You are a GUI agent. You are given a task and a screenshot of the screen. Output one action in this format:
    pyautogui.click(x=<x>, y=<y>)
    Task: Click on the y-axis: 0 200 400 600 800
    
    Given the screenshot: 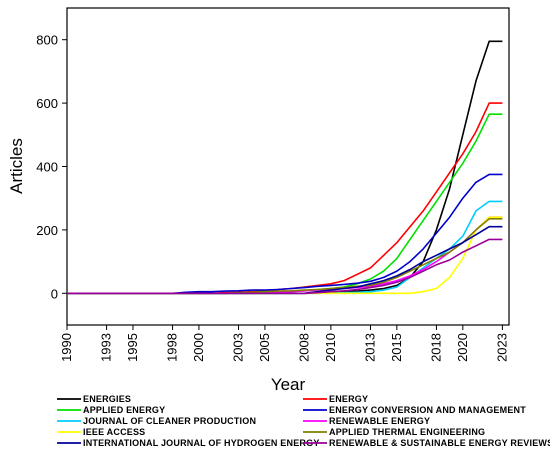 What is the action you would take?
    pyautogui.click(x=51, y=167)
    